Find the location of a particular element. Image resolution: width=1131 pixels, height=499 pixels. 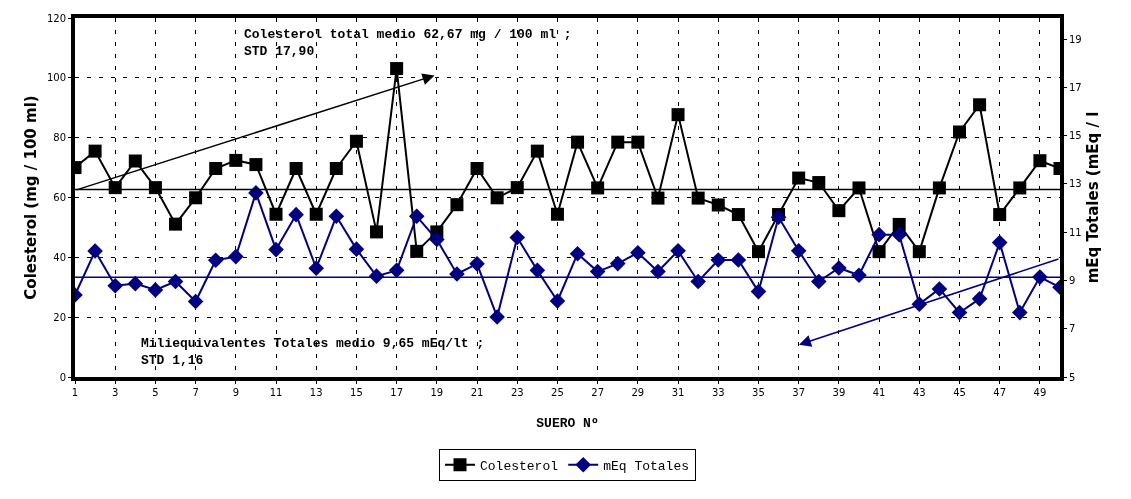

legend-label: mEq Totales is located at coordinates (646, 466).